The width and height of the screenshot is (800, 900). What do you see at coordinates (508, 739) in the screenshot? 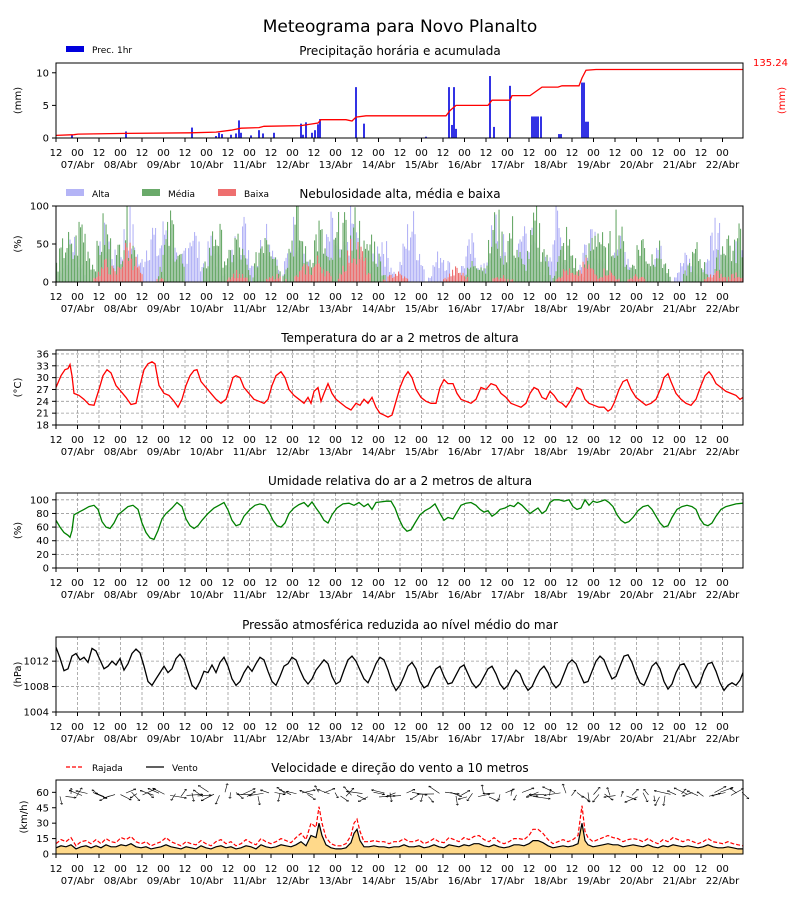
I see `pressure-date-label: 17/Abr` at bounding box center [508, 739].